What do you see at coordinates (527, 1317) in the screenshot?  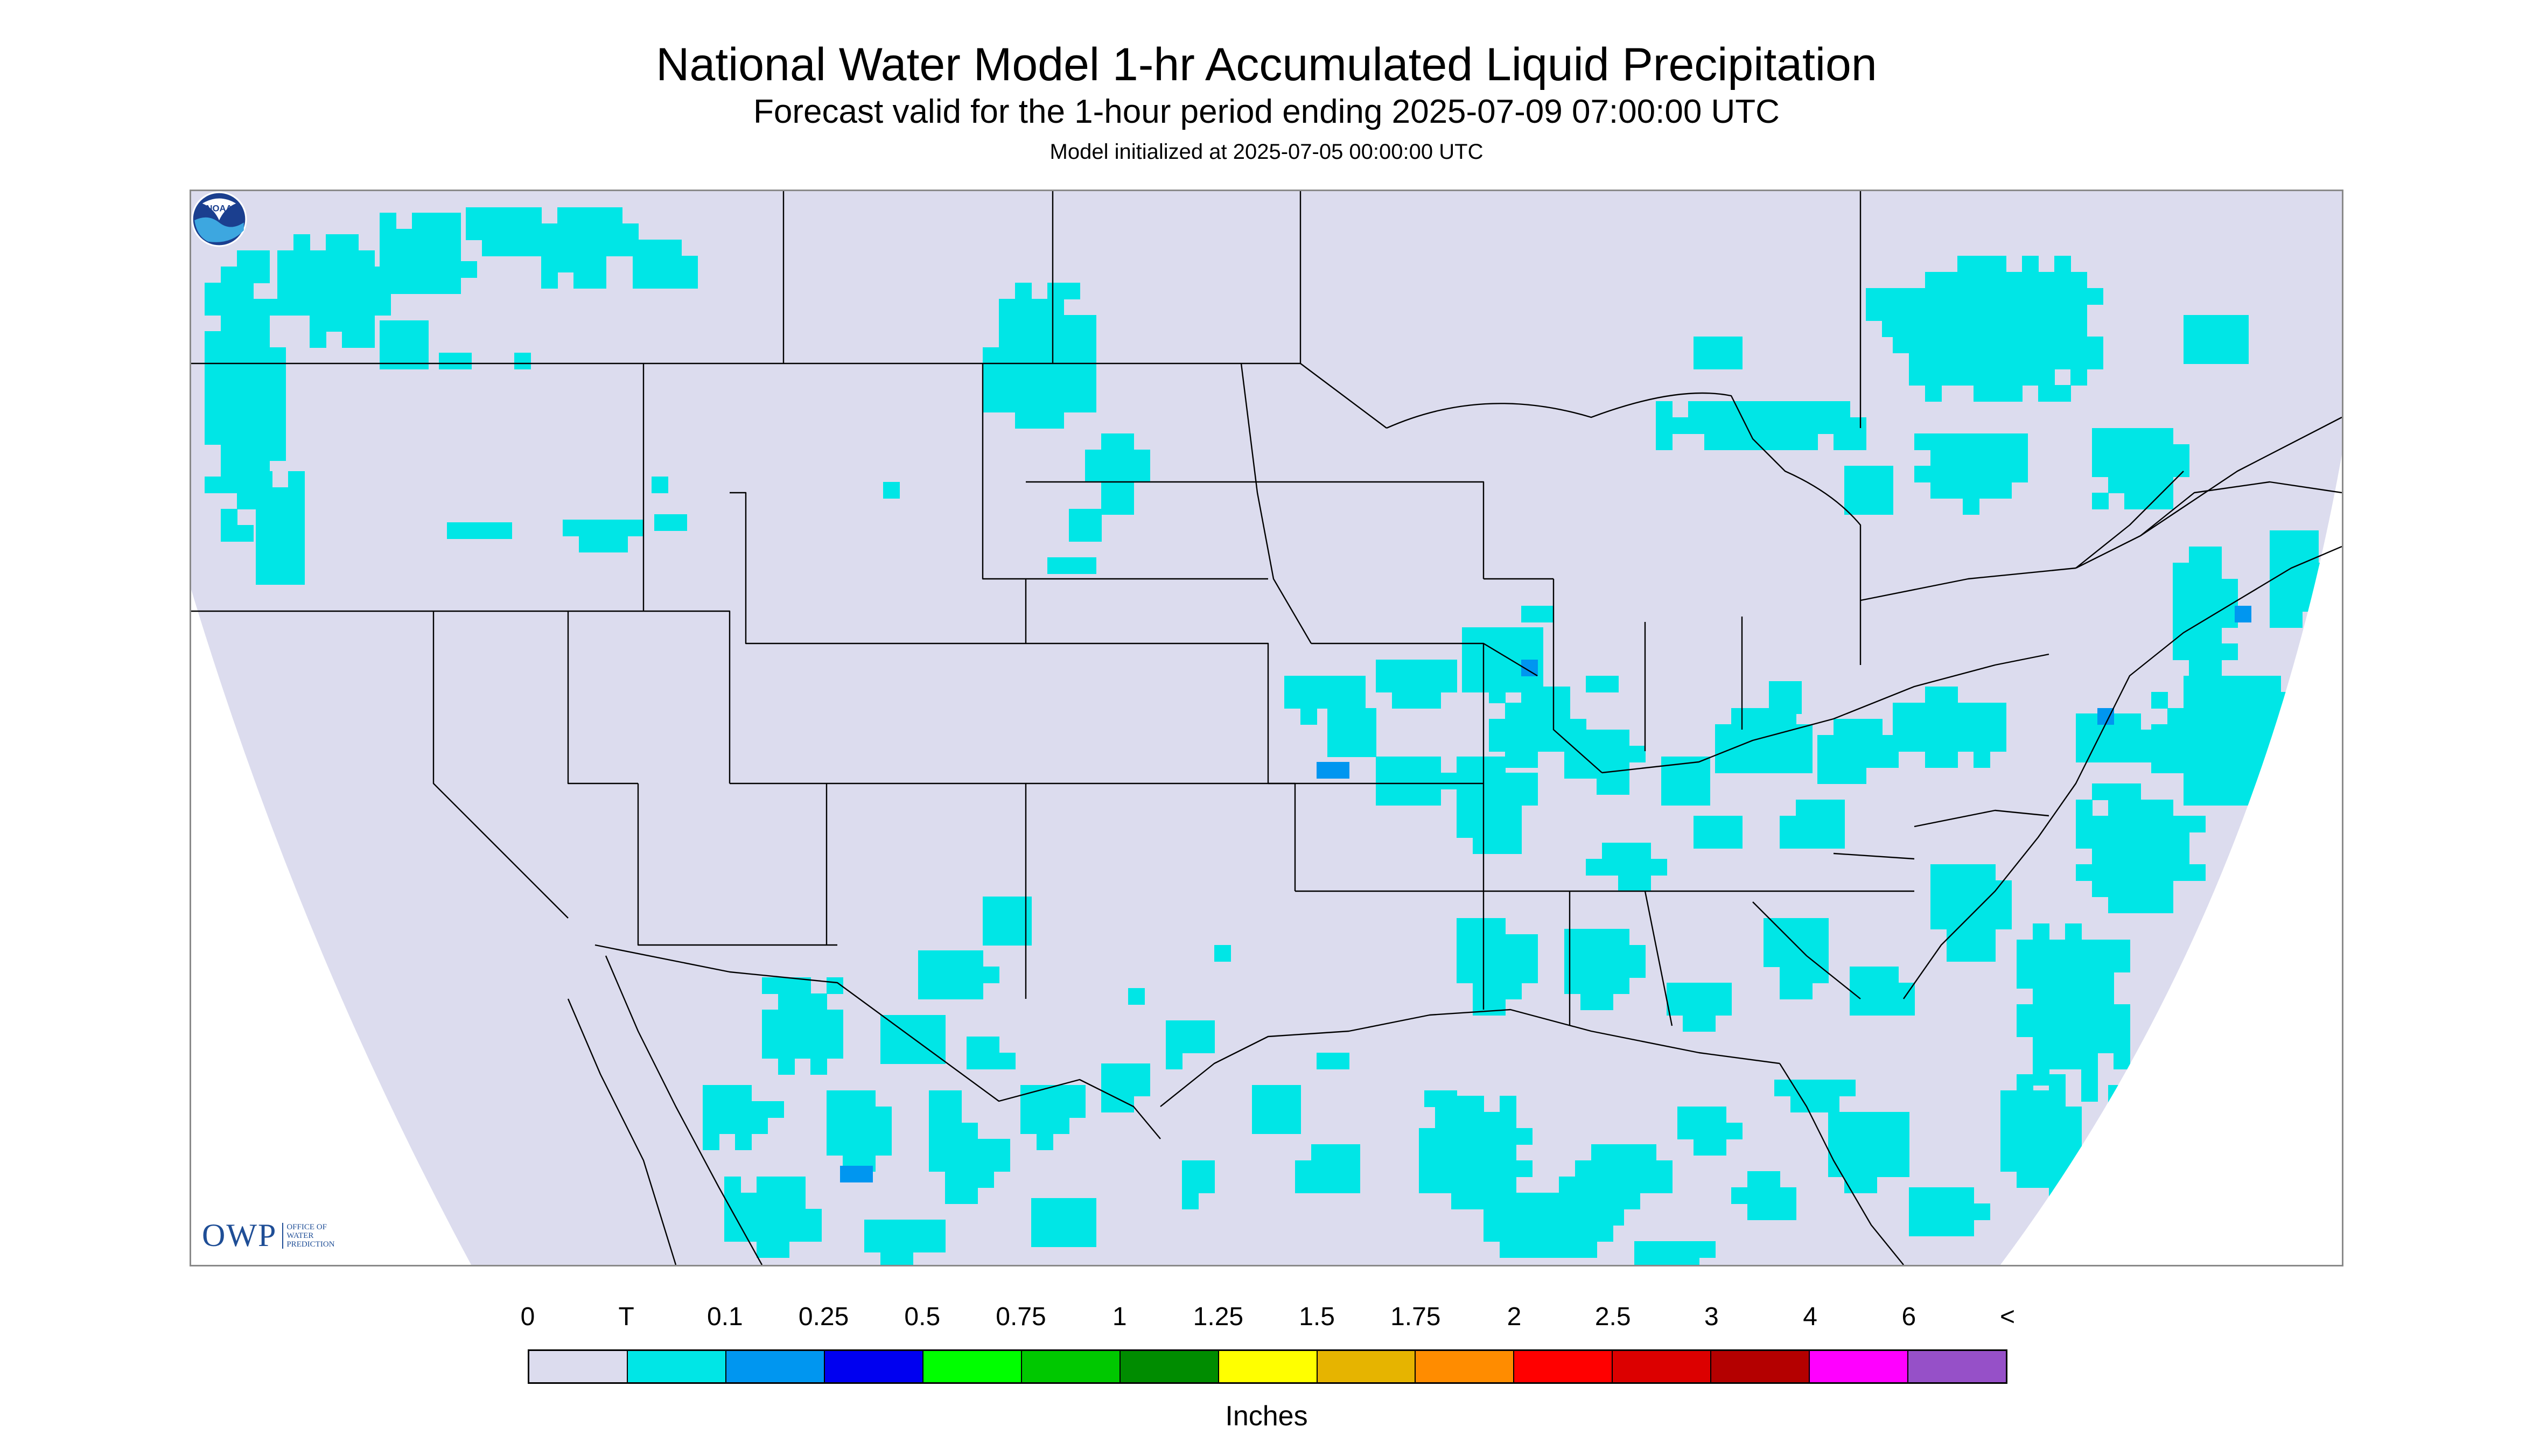 I see `legend-tick-label: 0` at bounding box center [527, 1317].